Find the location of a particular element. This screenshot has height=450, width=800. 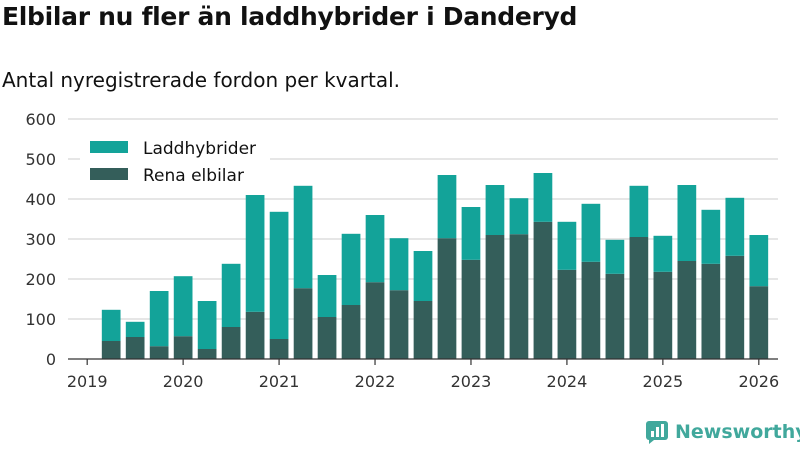

newsworthy-logo-icon is located at coordinates (657, 432).